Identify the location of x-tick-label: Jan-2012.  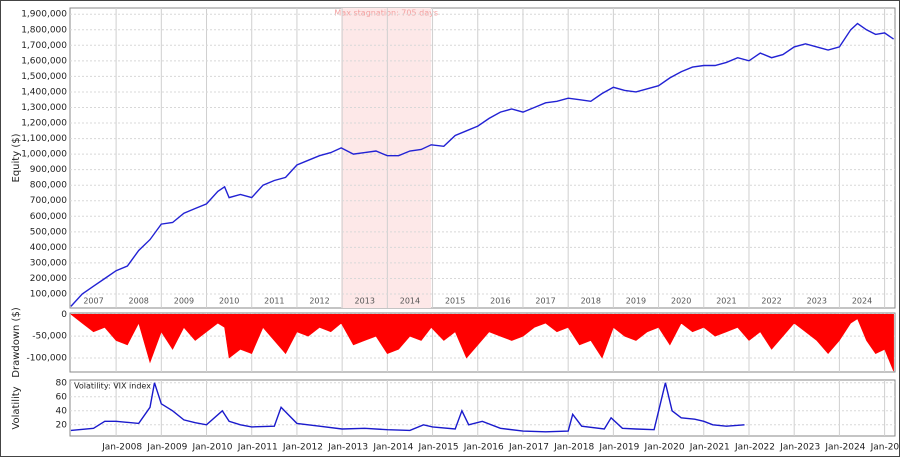
(302, 448).